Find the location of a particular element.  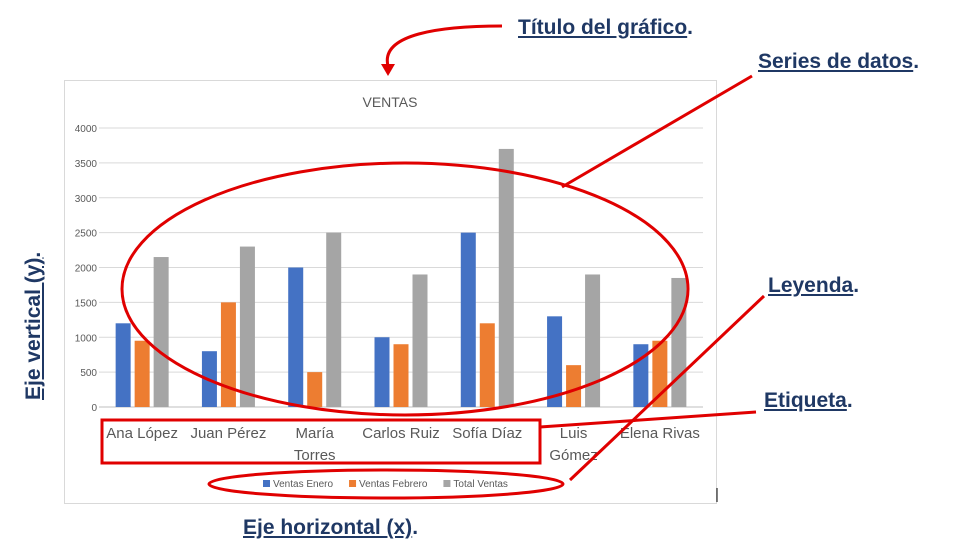

annotation-y-axis-text: Eje vertical (y) is located at coordinates (33, 328).